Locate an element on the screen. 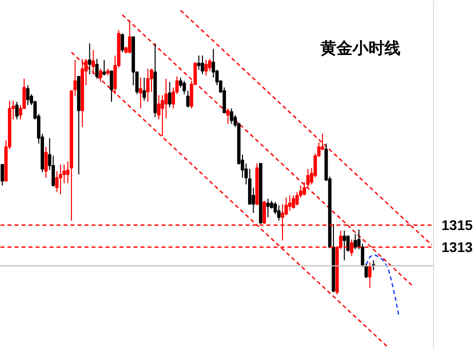 The width and height of the screenshot is (475, 349). y-tick-label: 1313 is located at coordinates (457, 247).